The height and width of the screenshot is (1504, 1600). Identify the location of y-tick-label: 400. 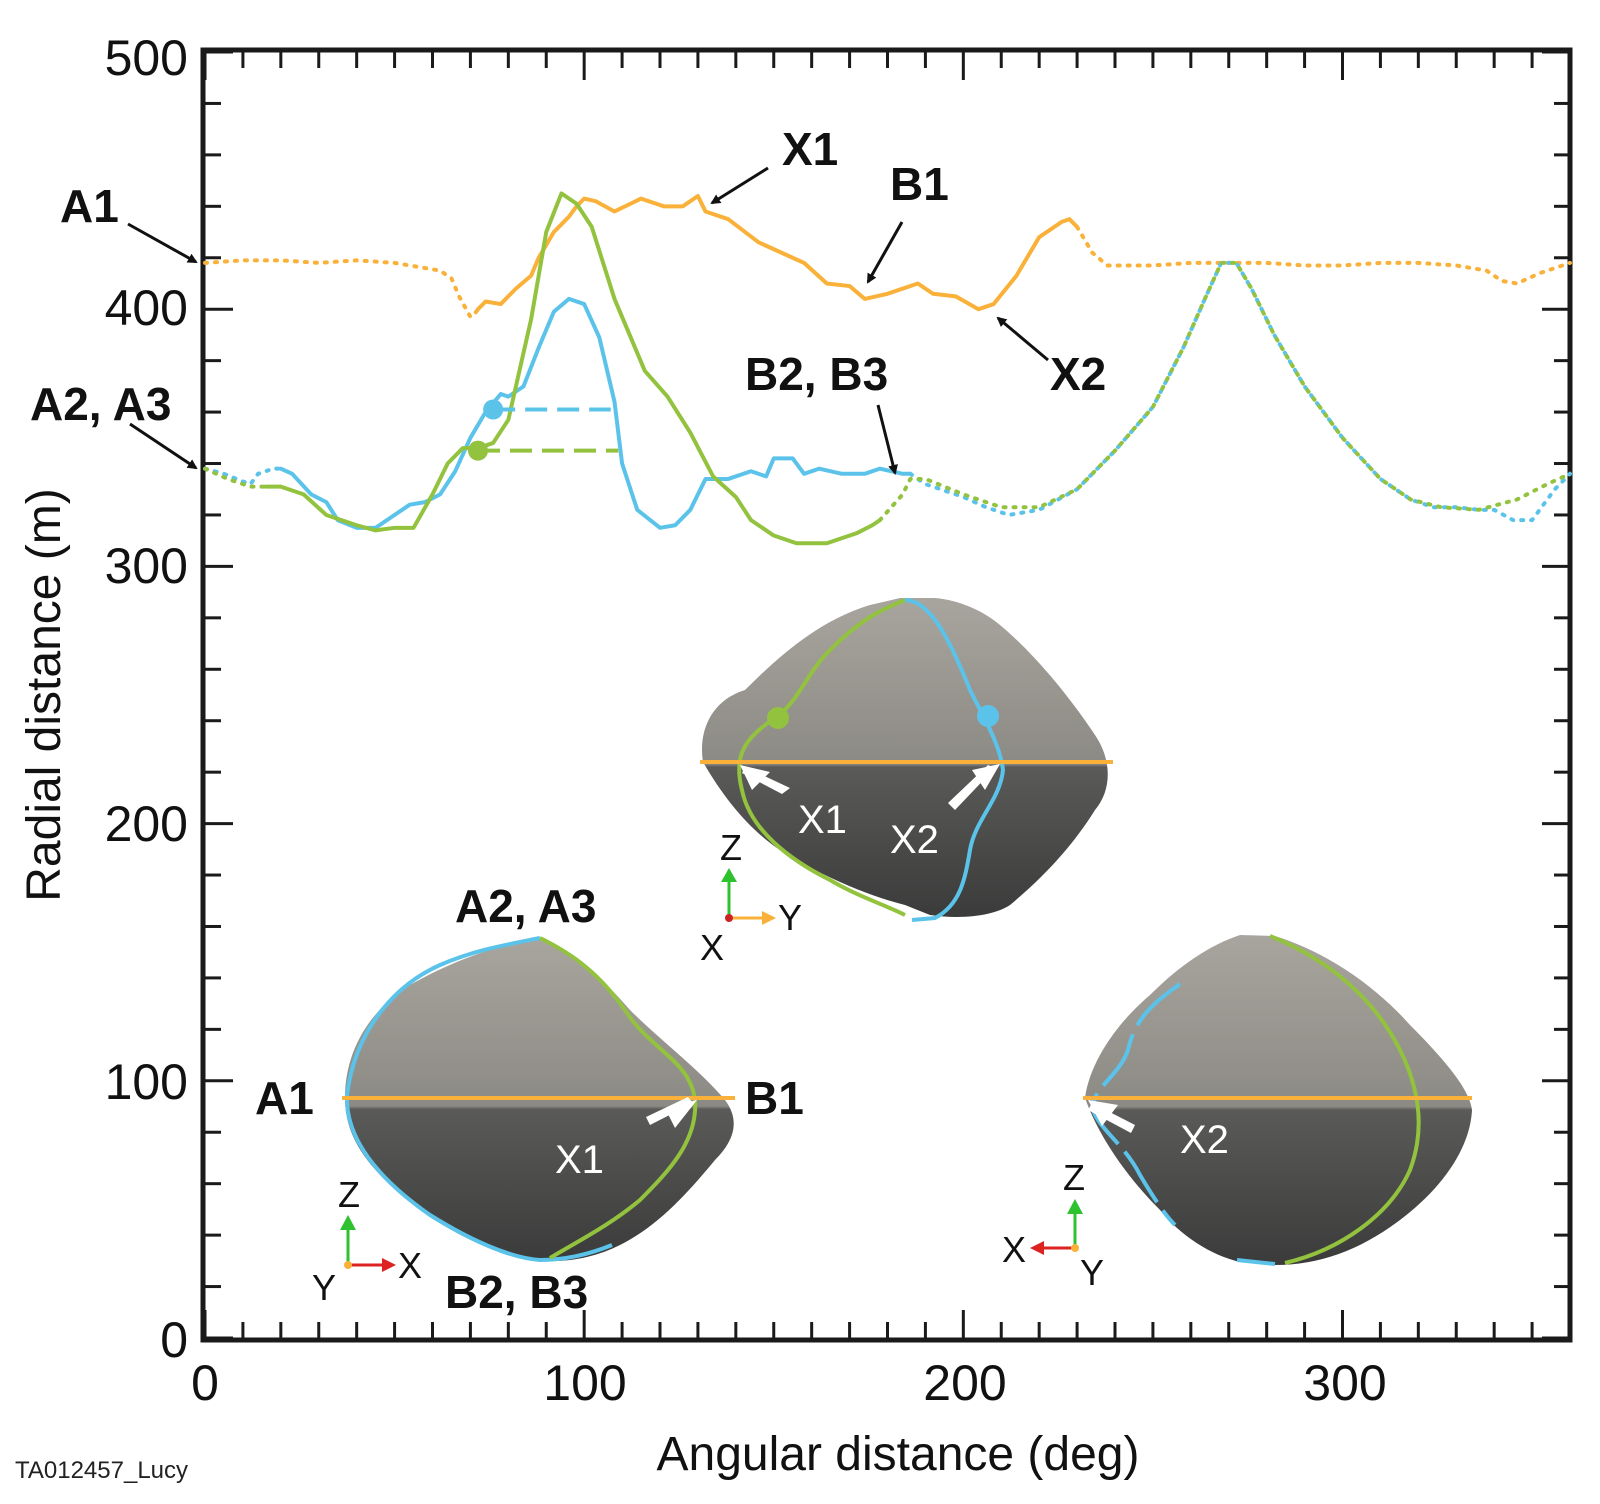
(146, 308).